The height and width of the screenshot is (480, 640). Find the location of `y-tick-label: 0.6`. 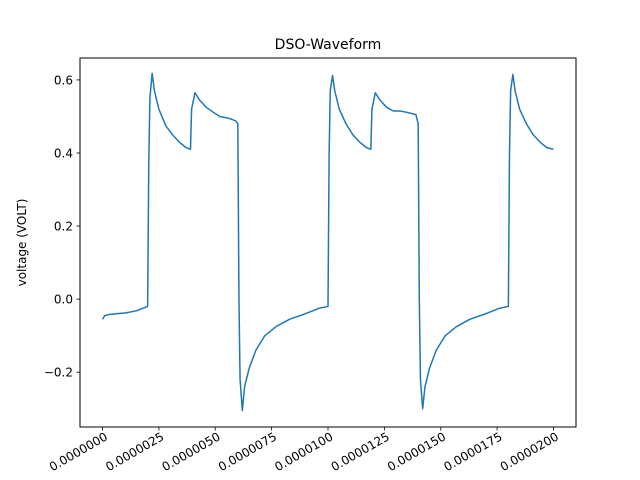

y-tick-label: 0.6 is located at coordinates (63, 80).